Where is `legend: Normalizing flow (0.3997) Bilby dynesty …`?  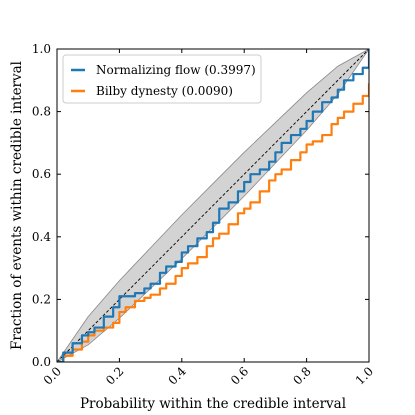 legend: Normalizing flow (0.3997) Bilby dynesty … is located at coordinates (162, 79).